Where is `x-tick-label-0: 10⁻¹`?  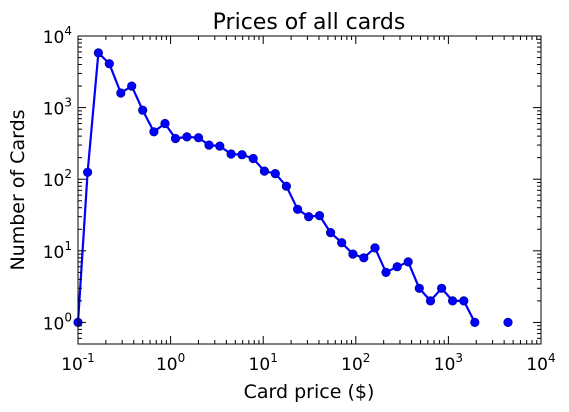
x-tick-label-0: 10⁻¹ is located at coordinates (78, 363).